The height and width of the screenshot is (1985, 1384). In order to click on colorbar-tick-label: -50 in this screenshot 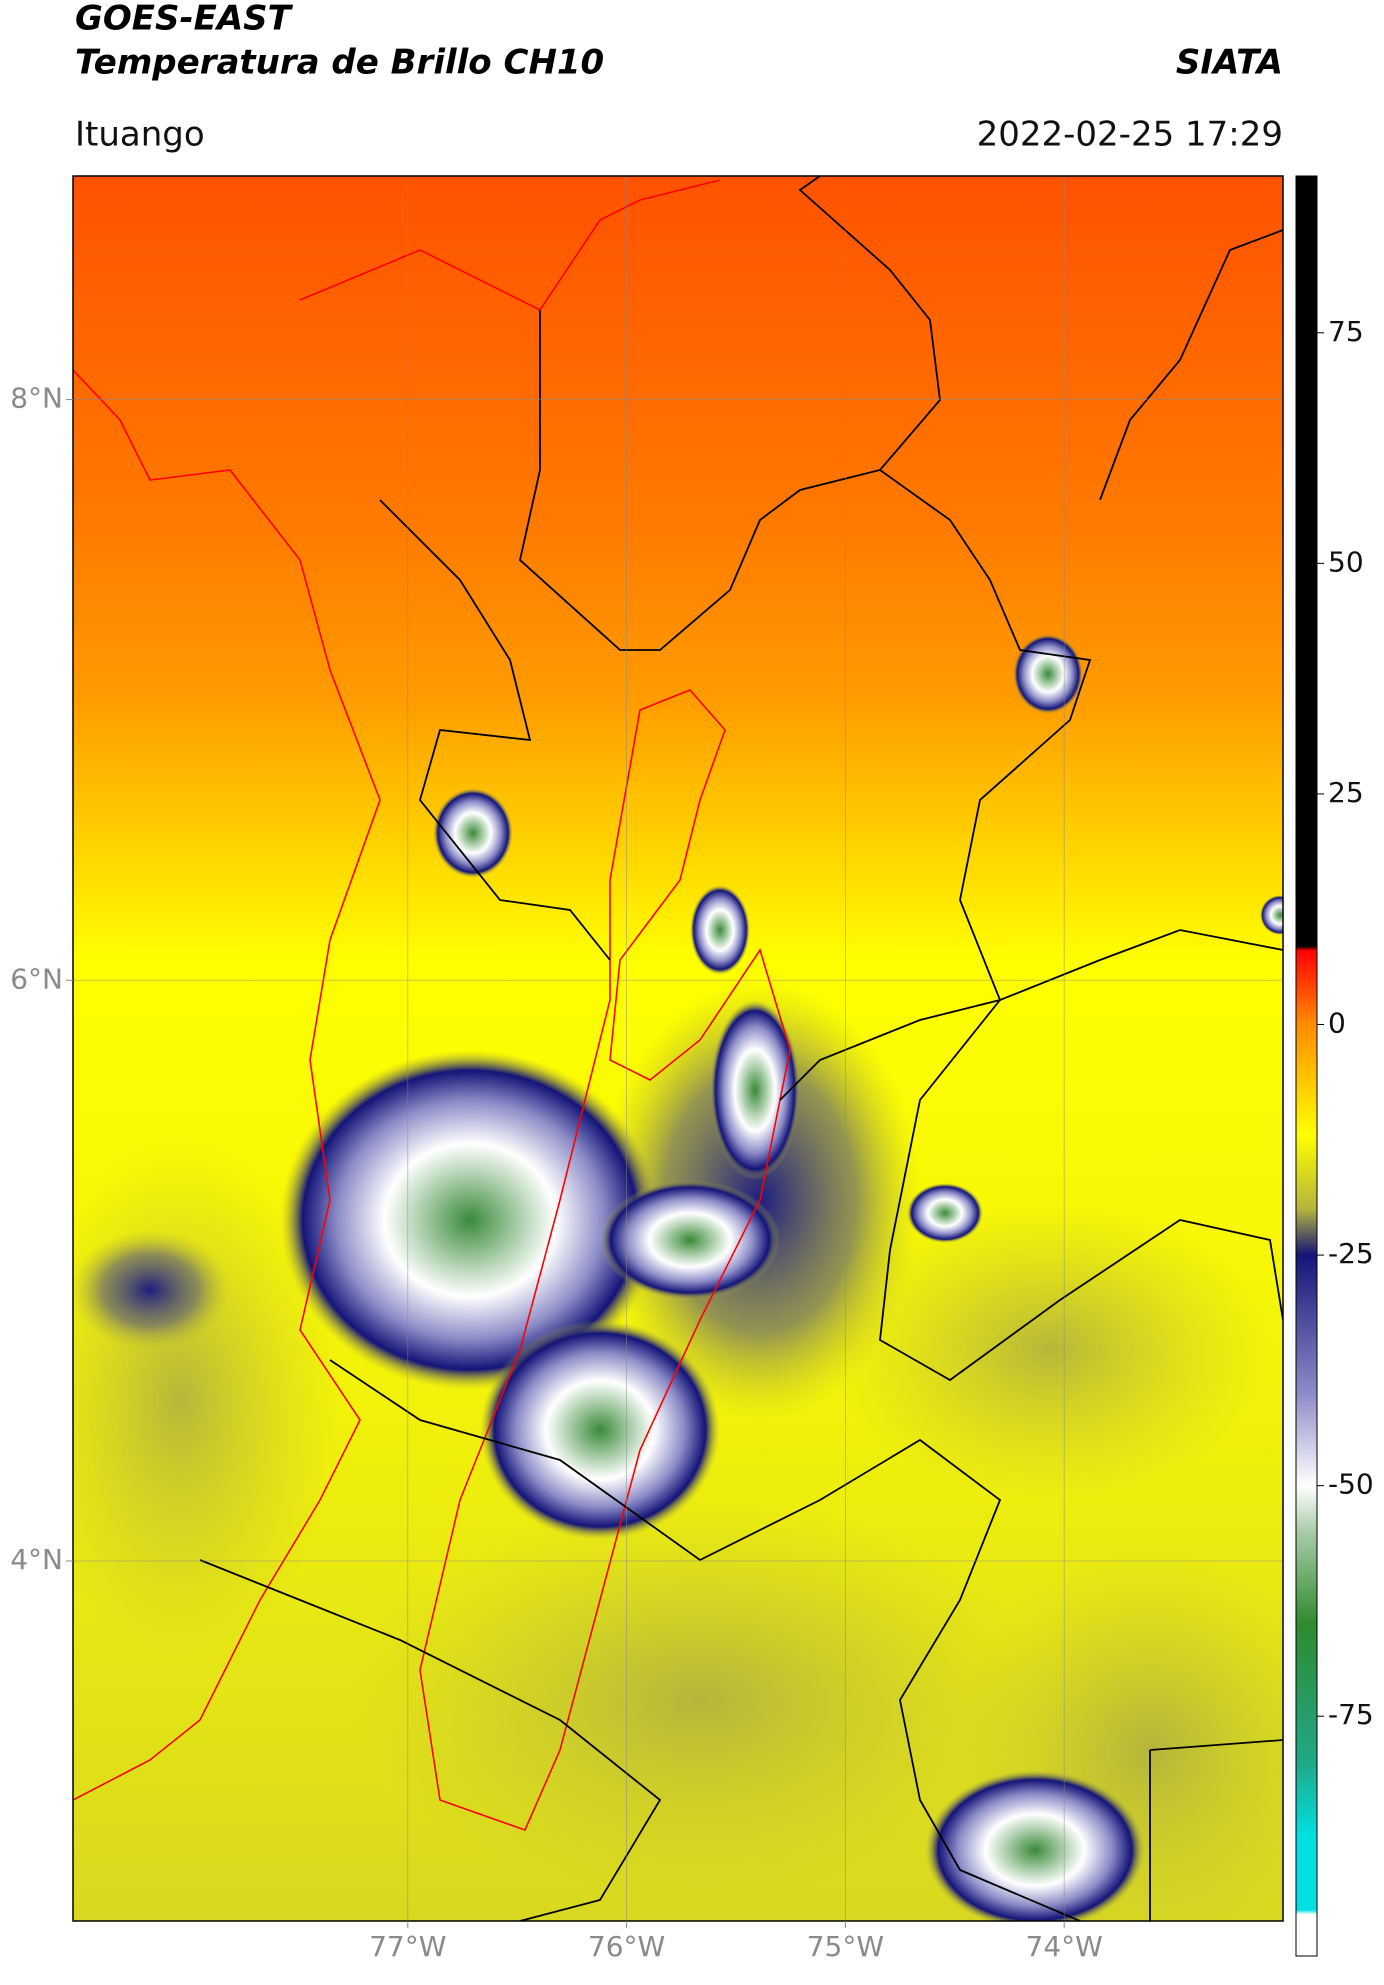, I will do `click(1351, 1484)`.